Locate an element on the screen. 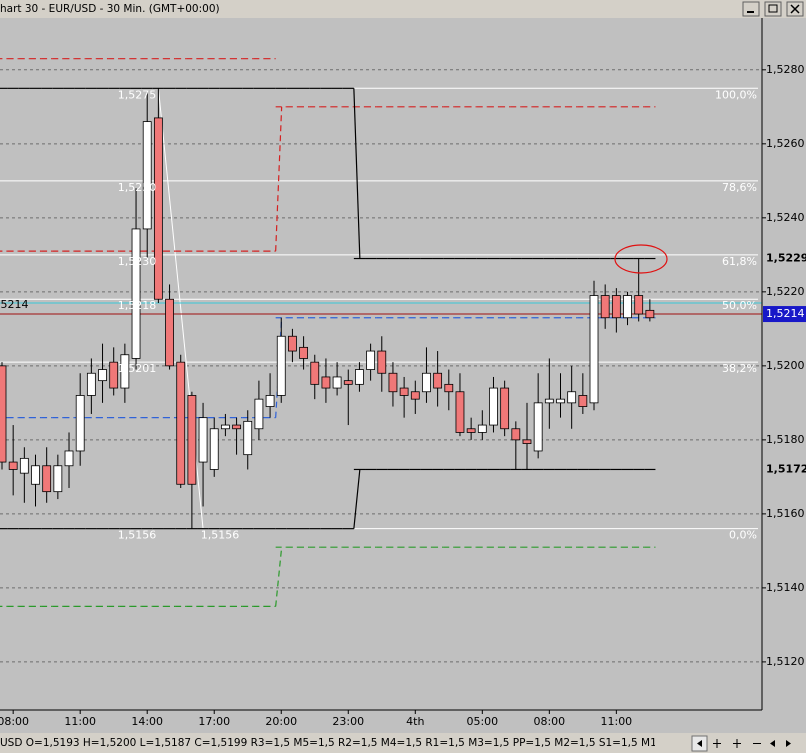 The image size is (806, 753). scroll-controls is located at coordinates (730, 743).